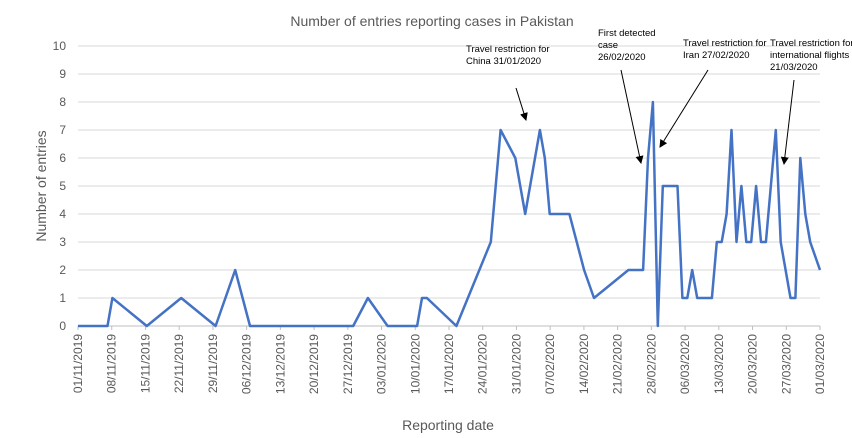 Image resolution: width=852 pixels, height=438 pixels. What do you see at coordinates (448, 425) in the screenshot?
I see `x-axis-label: Reporting date` at bounding box center [448, 425].